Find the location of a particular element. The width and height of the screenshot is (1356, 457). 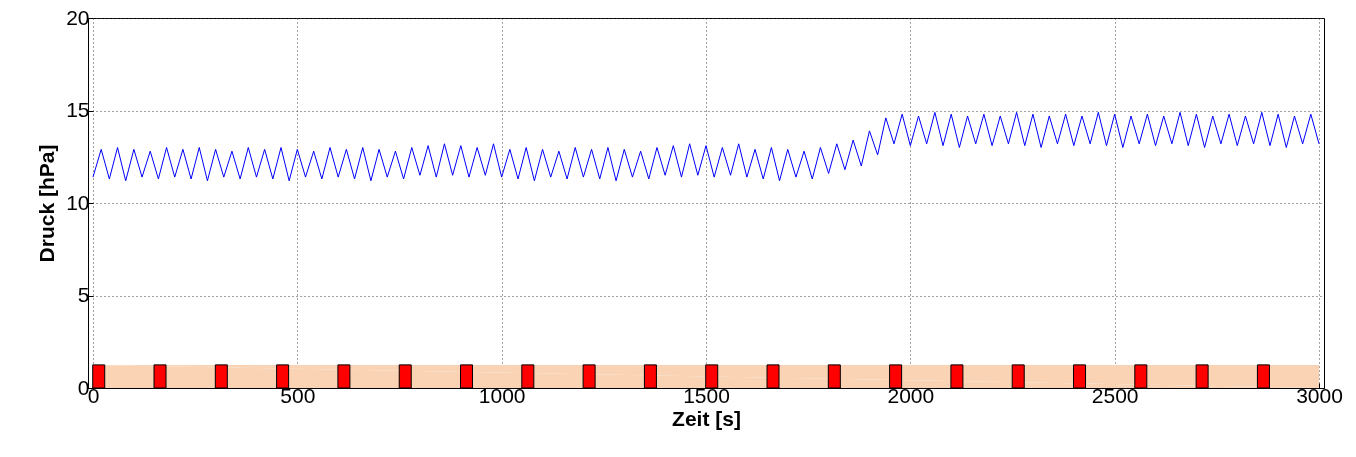

x-tick-label: 1000 is located at coordinates (502, 395).